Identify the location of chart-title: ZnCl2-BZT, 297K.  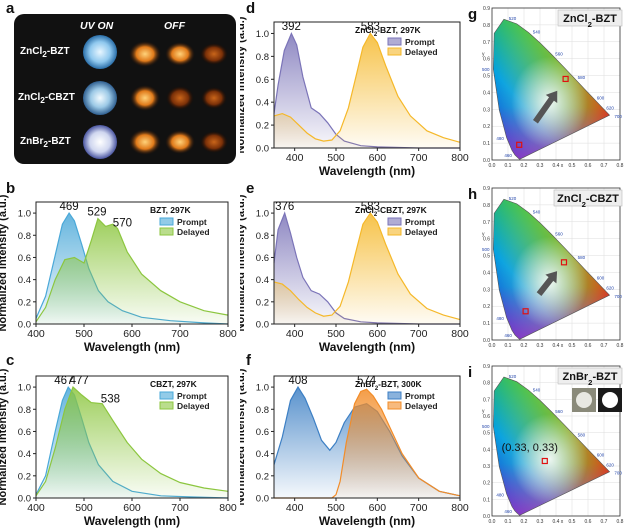
(388, 31).